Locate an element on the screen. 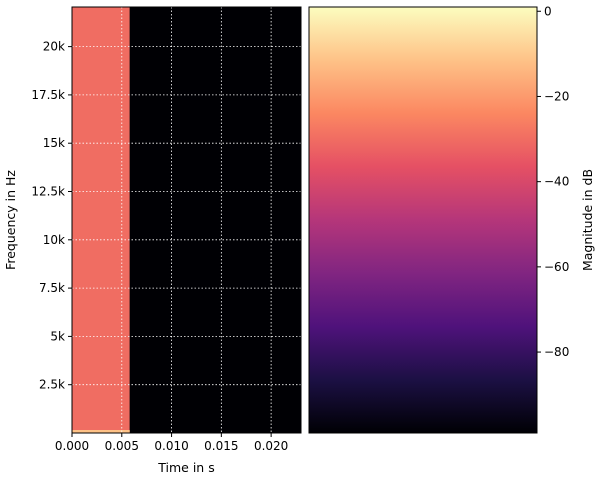 The width and height of the screenshot is (600, 480). y-axis-title: Frequency in Hz is located at coordinates (10, 220).